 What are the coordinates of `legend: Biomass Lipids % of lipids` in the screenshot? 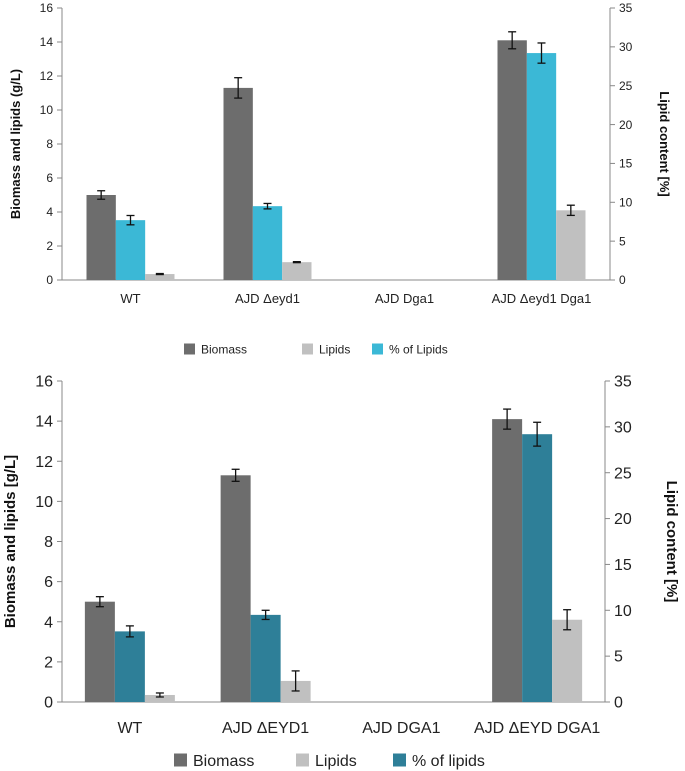 It's located at (329, 761).